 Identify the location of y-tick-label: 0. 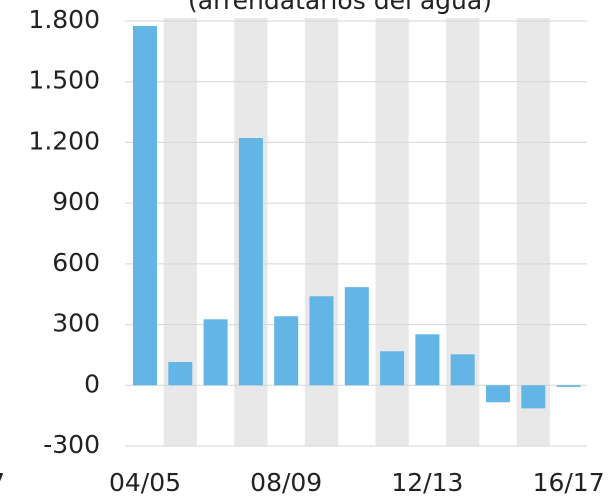
(92, 383).